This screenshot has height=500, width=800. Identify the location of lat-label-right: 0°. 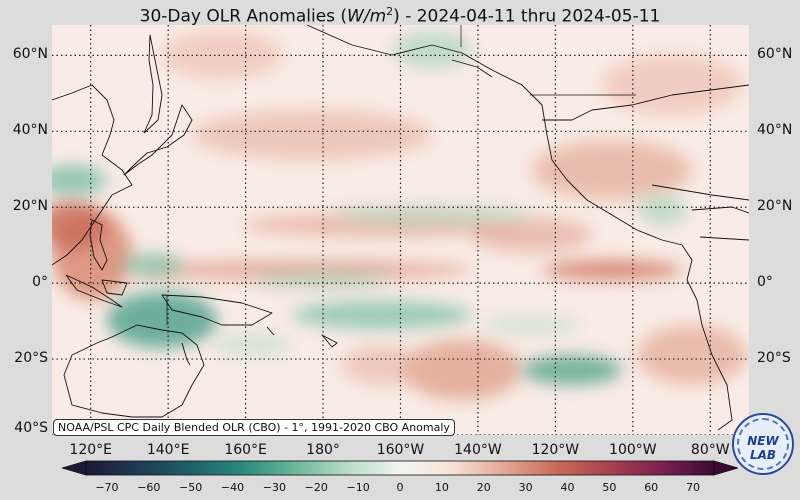
(765, 282).